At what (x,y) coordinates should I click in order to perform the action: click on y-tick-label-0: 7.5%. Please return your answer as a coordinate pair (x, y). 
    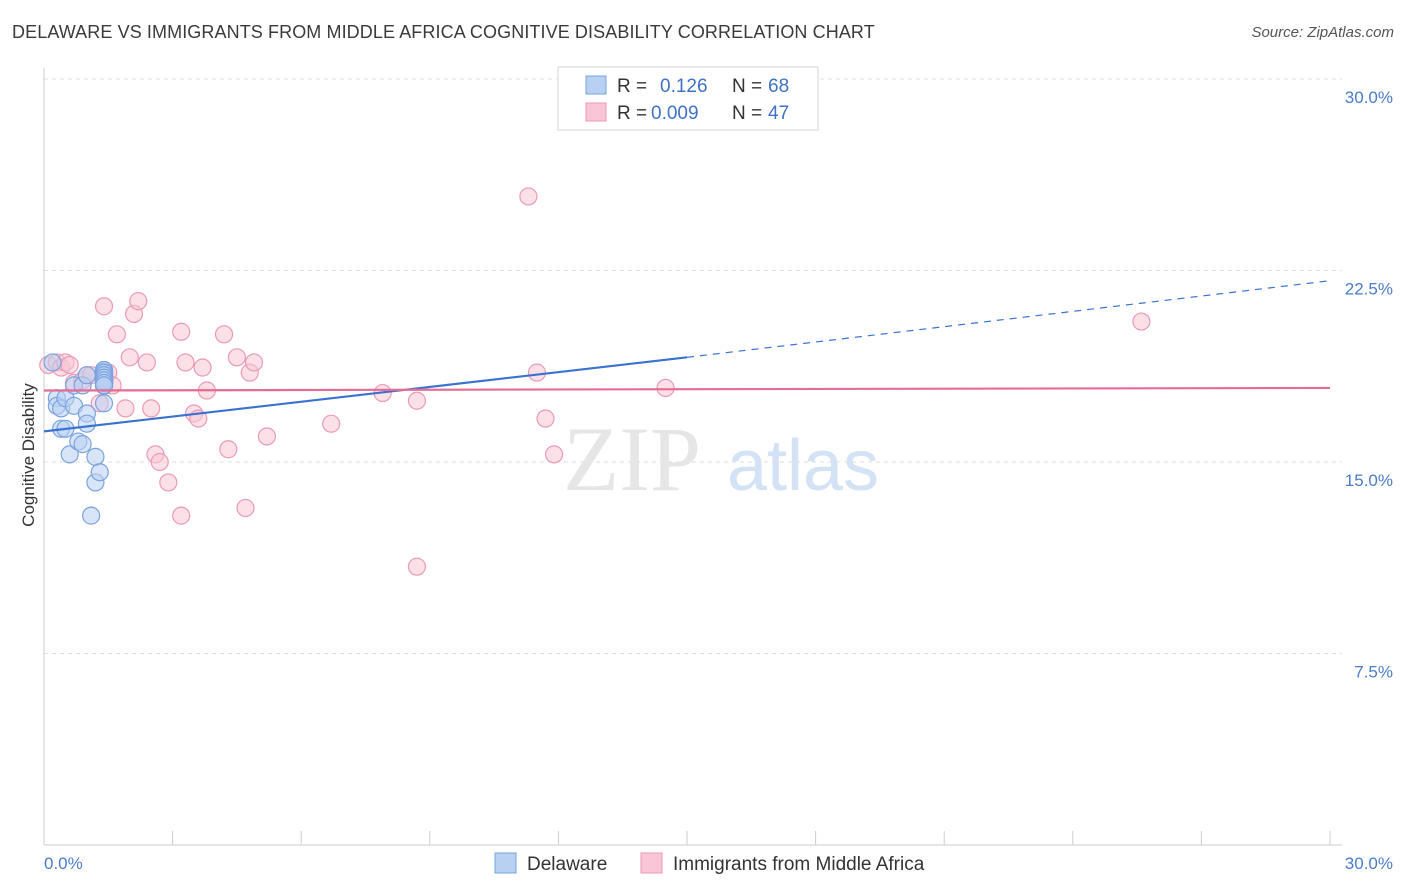
    Looking at the image, I should click on (1373, 672).